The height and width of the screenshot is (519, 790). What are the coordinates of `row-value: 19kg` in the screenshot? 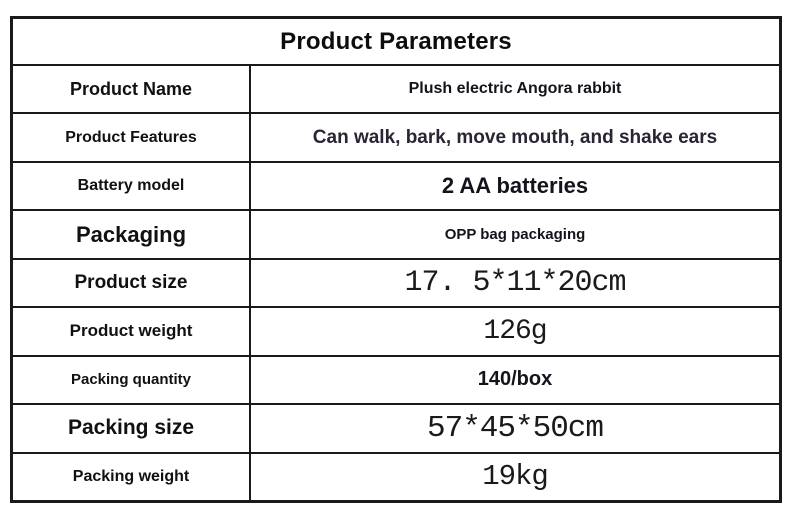 It's located at (515, 477).